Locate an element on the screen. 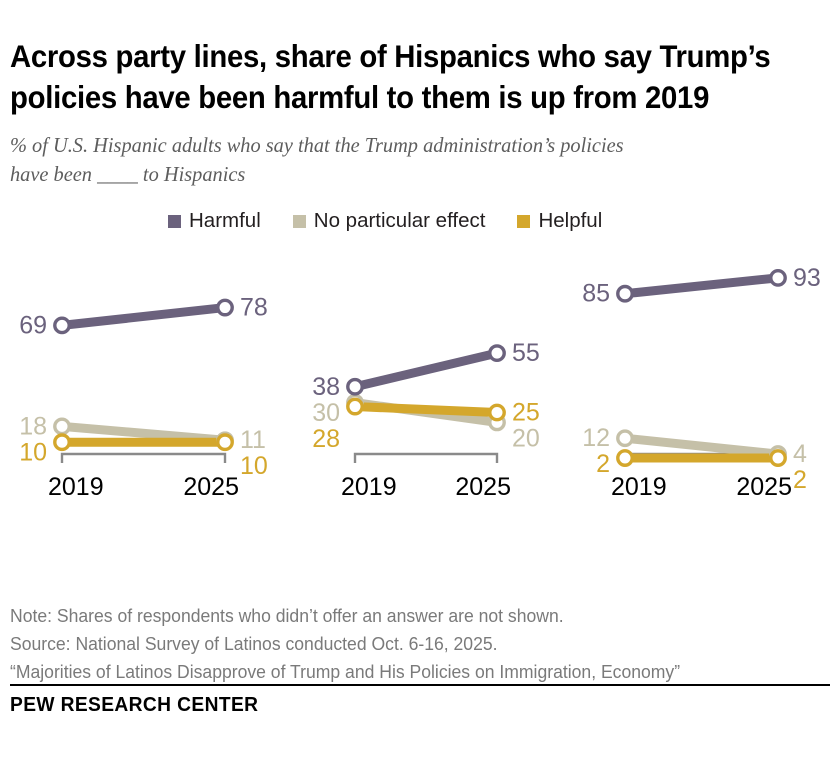 The height and width of the screenshot is (766, 840). data-point-value-label: 93 is located at coordinates (807, 278).